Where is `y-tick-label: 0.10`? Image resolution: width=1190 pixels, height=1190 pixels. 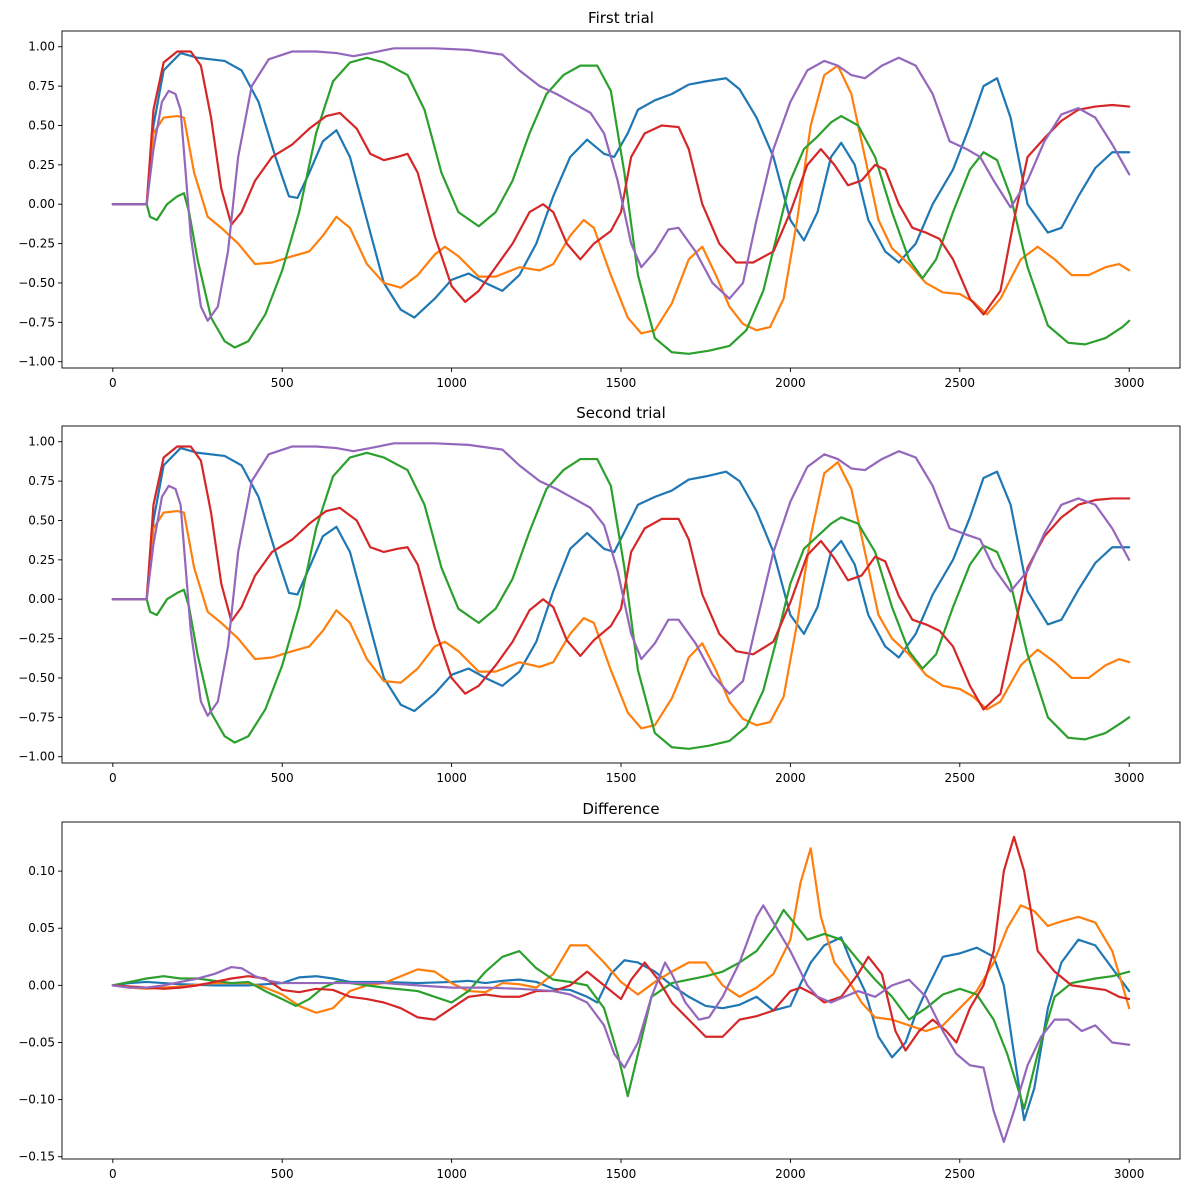
y-tick-label: 0.10 is located at coordinates (41, 871).